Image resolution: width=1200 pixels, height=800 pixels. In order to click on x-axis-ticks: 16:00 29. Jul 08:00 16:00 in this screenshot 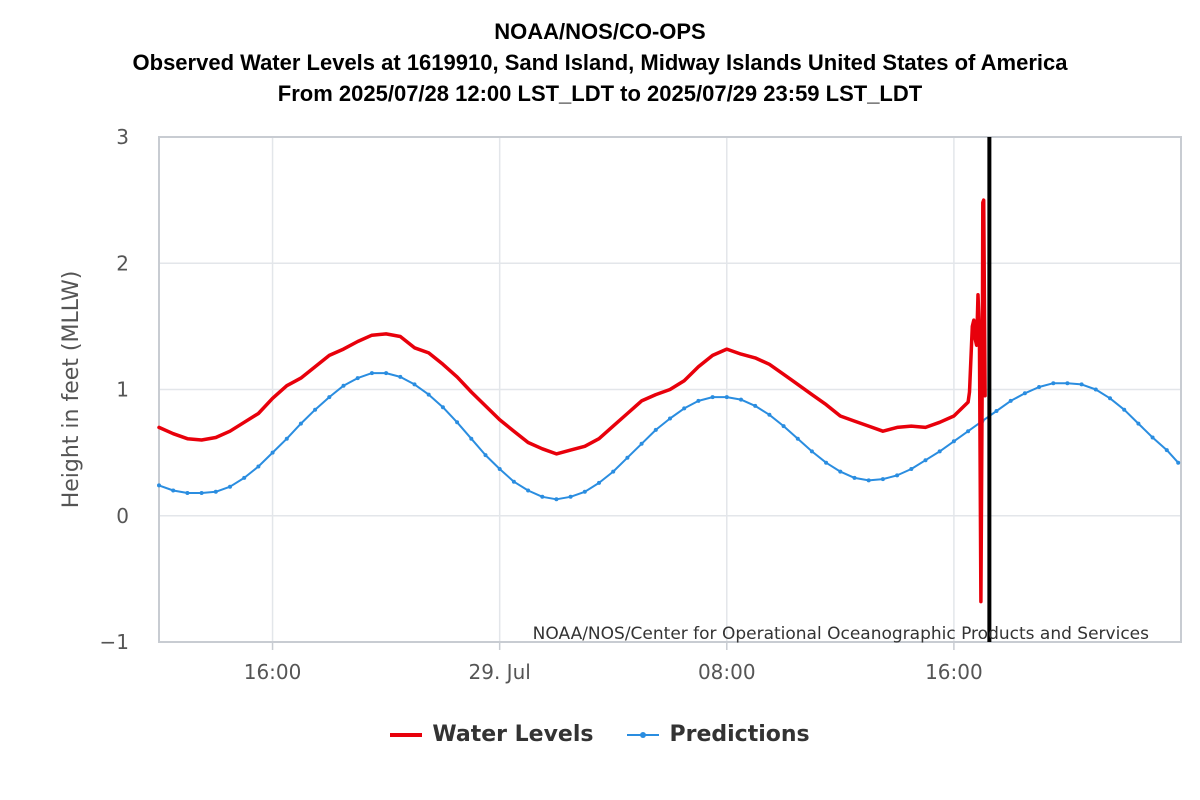, I will do `click(613, 663)`.